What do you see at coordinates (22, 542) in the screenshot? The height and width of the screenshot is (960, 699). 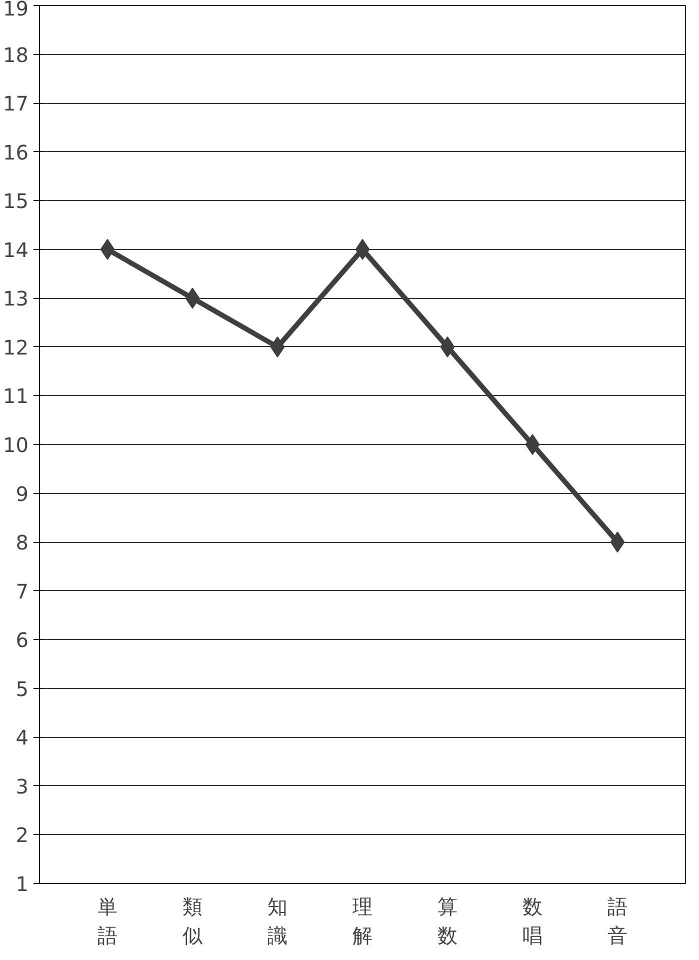 I see `y-tick-label: 8` at bounding box center [22, 542].